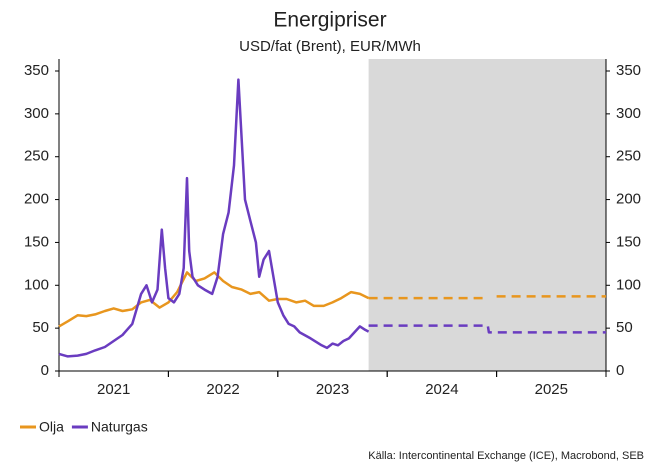 The height and width of the screenshot is (464, 652). What do you see at coordinates (628, 199) in the screenshot?
I see `y2-tick-label: 200` at bounding box center [628, 199].